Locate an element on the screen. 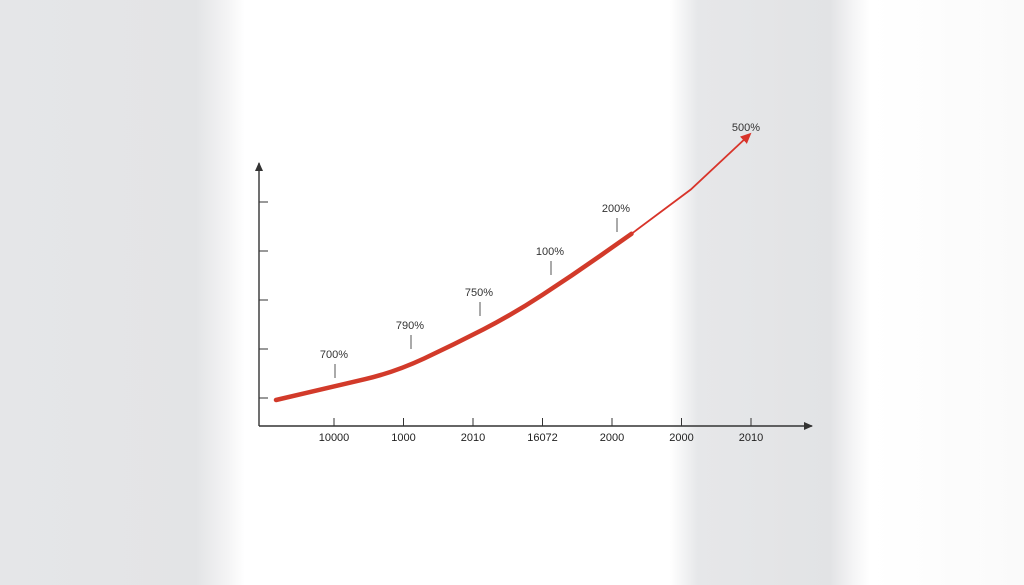 This screenshot has width=1024, height=585. annotation-label: 500% is located at coordinates (746, 128).